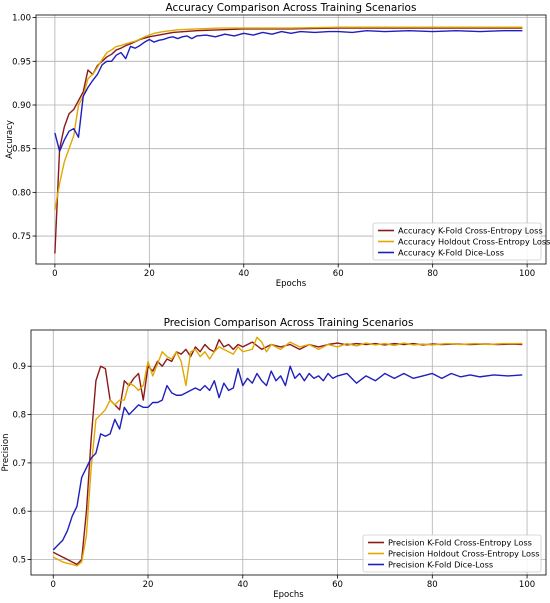 This screenshot has height=603, width=550. I want to click on y-tick-label: 0.8, so click(19, 416).